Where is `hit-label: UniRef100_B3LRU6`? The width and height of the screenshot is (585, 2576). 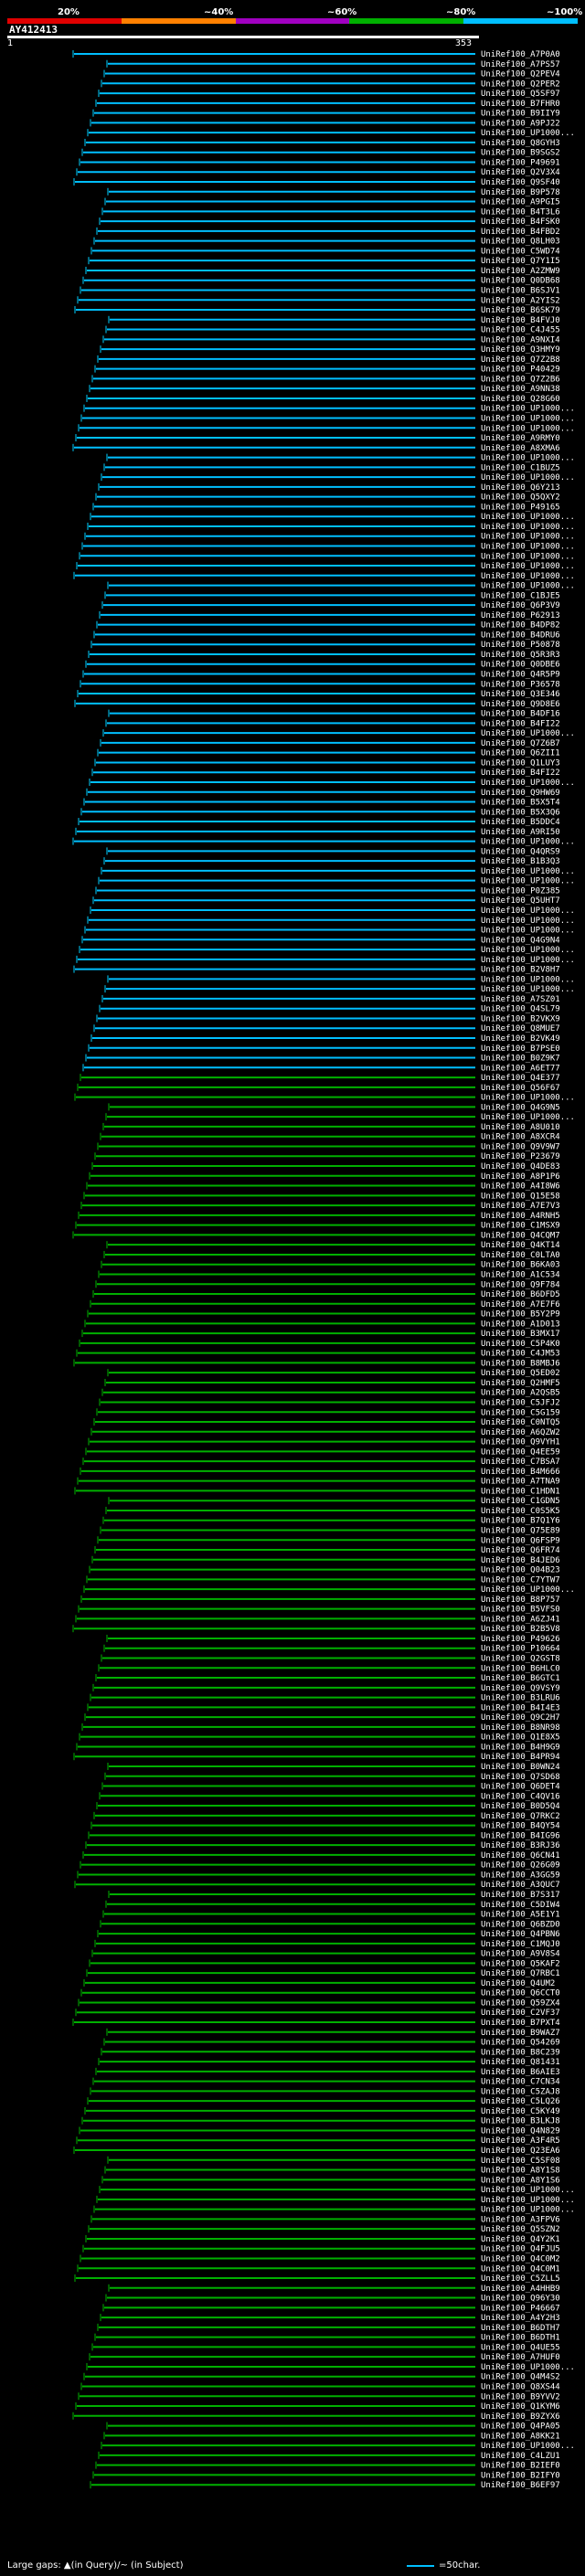 hit-label: UniRef100_B3LRU6 is located at coordinates (520, 1698).